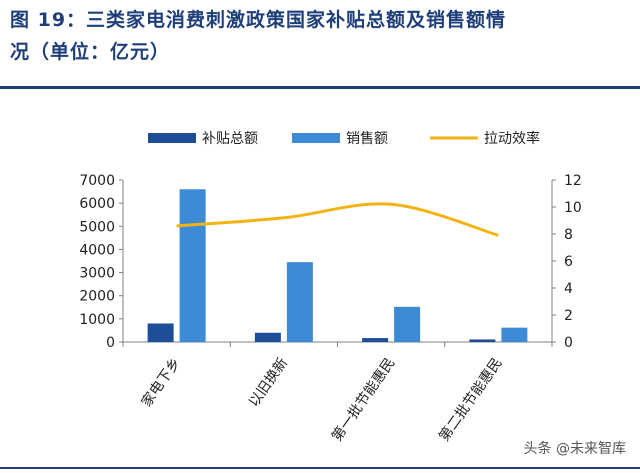  I want to click on legend-label: 销售额, so click(367, 139).